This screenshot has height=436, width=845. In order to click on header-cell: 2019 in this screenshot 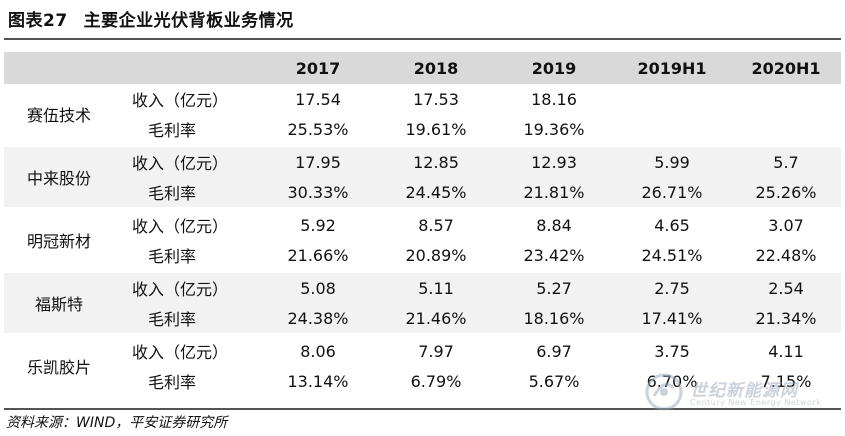, I will do `click(554, 68)`.